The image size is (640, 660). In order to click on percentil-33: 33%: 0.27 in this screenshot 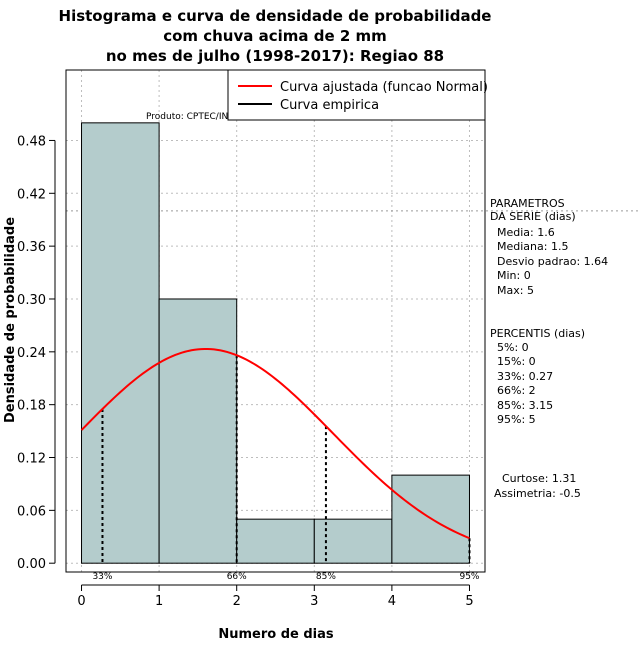, I will do `click(525, 376)`.